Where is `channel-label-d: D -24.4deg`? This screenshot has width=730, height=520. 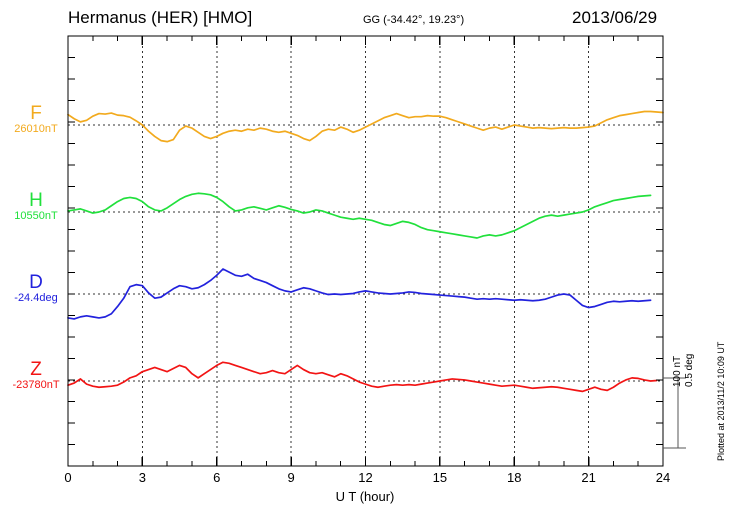
channel-label-d: D -24.4deg is located at coordinates (36, 288).